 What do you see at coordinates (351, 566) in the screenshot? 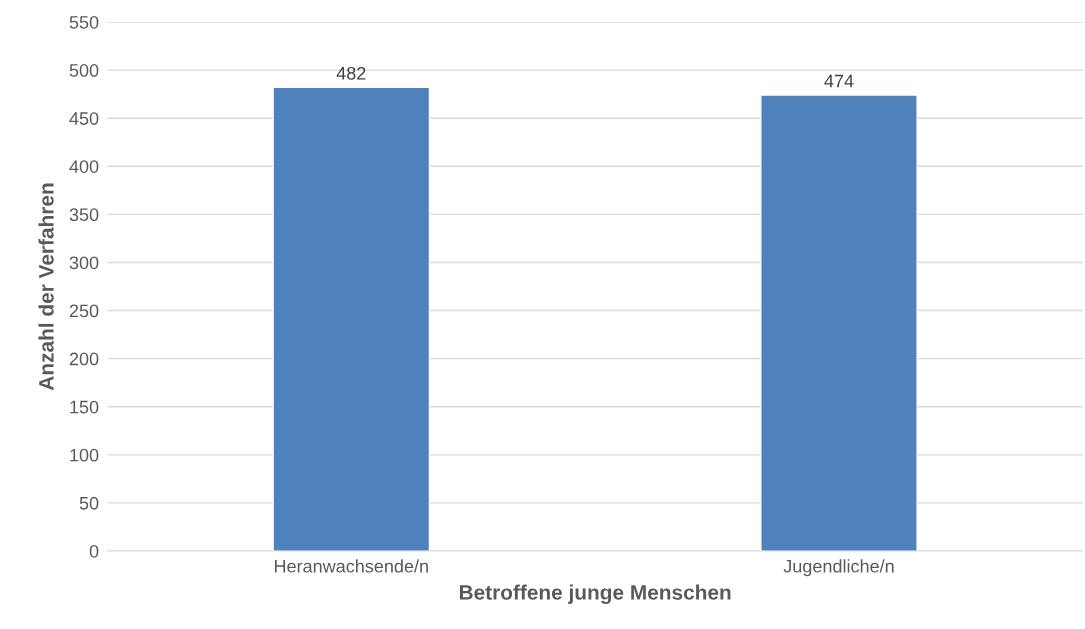
I see `x-tick-label: Heranwachsende/n` at bounding box center [351, 566].